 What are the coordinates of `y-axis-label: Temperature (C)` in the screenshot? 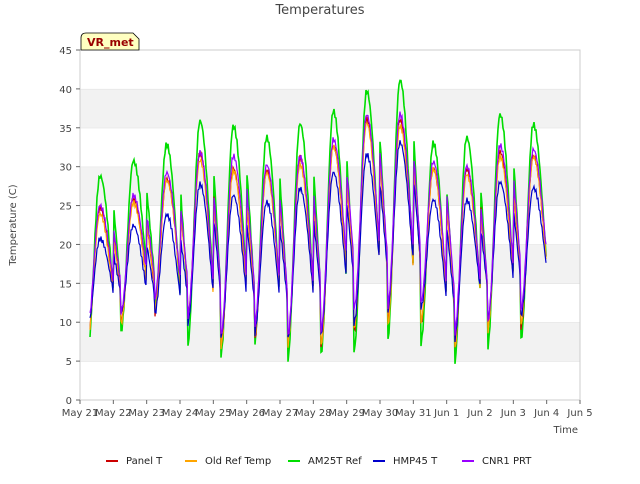 It's located at (13, 225).